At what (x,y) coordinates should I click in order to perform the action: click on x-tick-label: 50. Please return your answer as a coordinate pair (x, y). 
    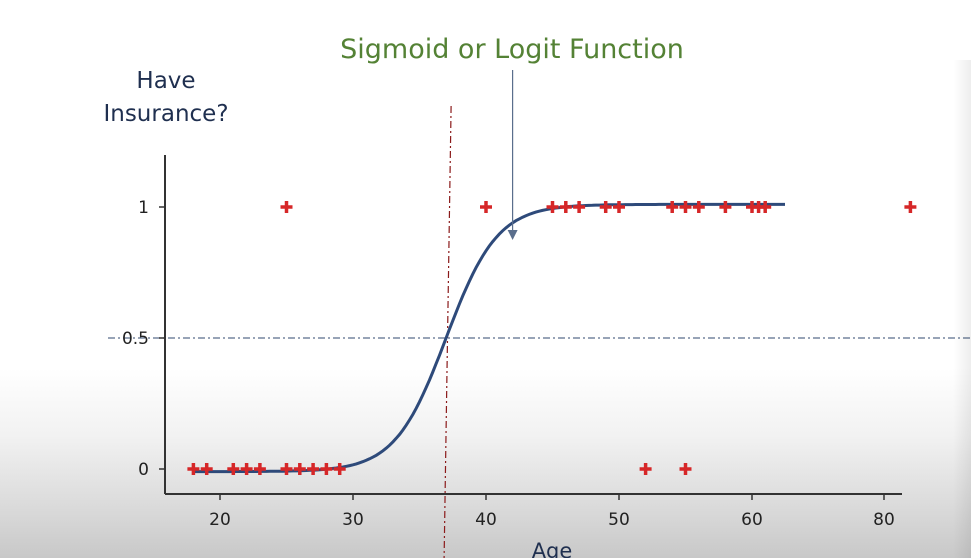
    Looking at the image, I should click on (619, 520).